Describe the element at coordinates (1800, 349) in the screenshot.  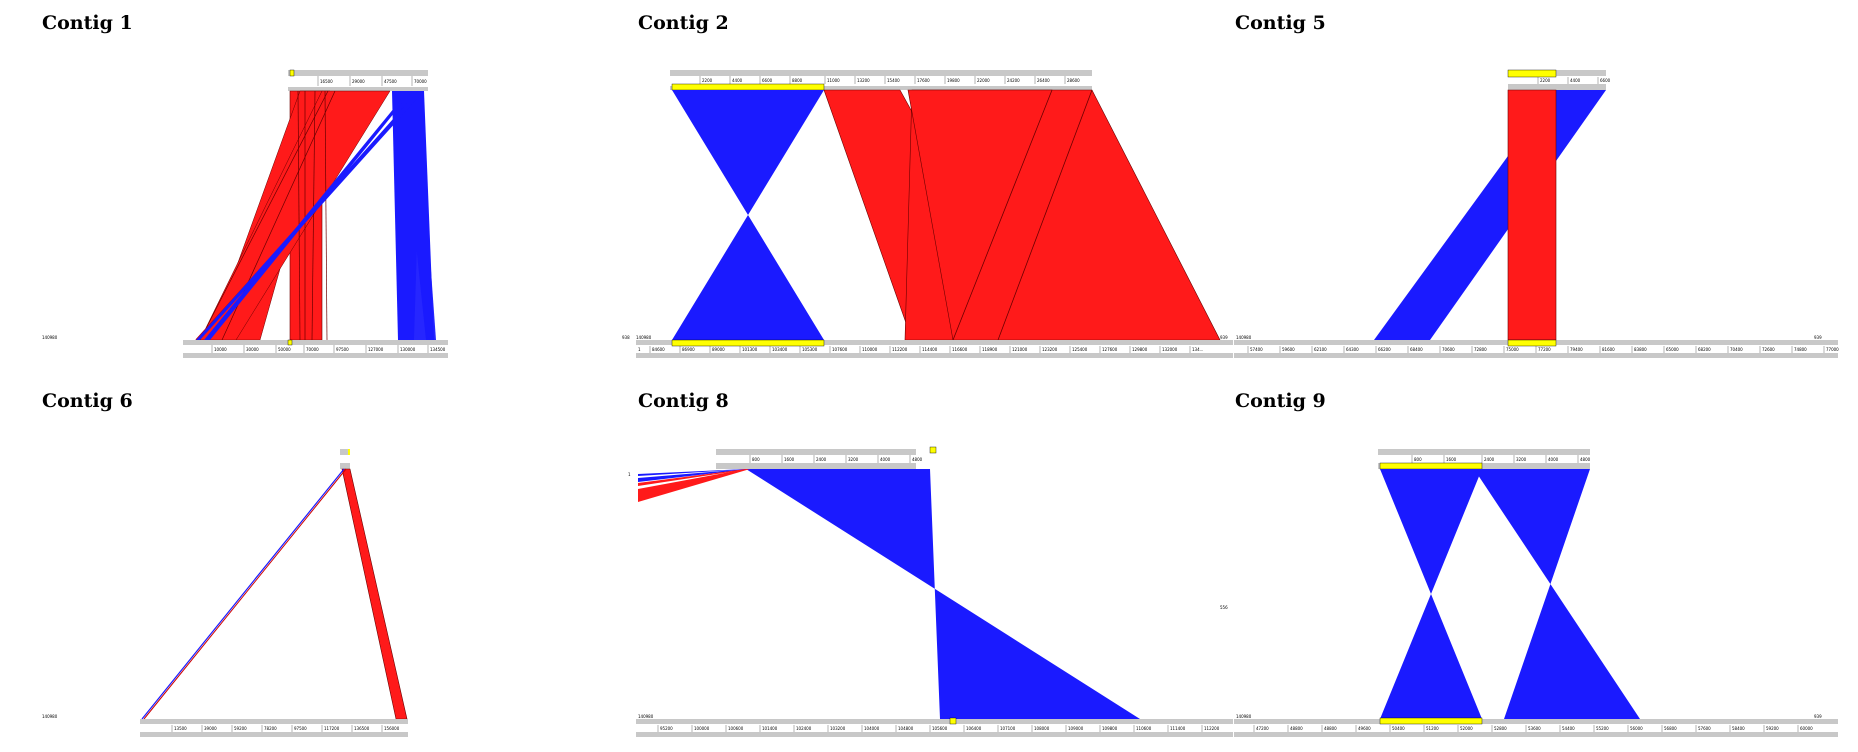
I see `tick-label: 74800` at that location.